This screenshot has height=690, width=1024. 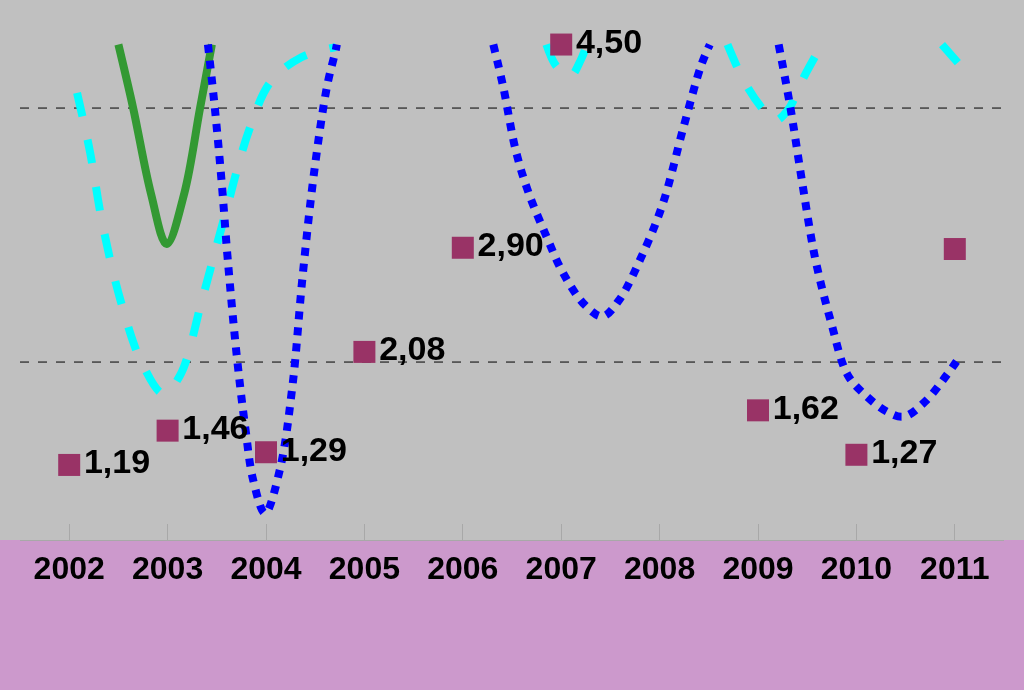 I want to click on data-label: 1,19, so click(x=117, y=461).